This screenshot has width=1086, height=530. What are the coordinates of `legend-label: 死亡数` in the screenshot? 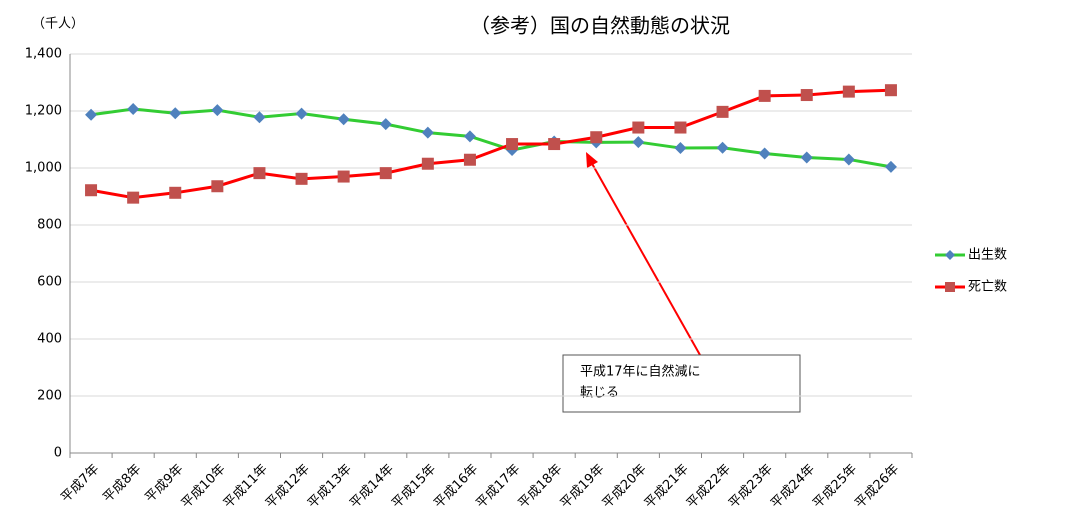 It's located at (987, 287).